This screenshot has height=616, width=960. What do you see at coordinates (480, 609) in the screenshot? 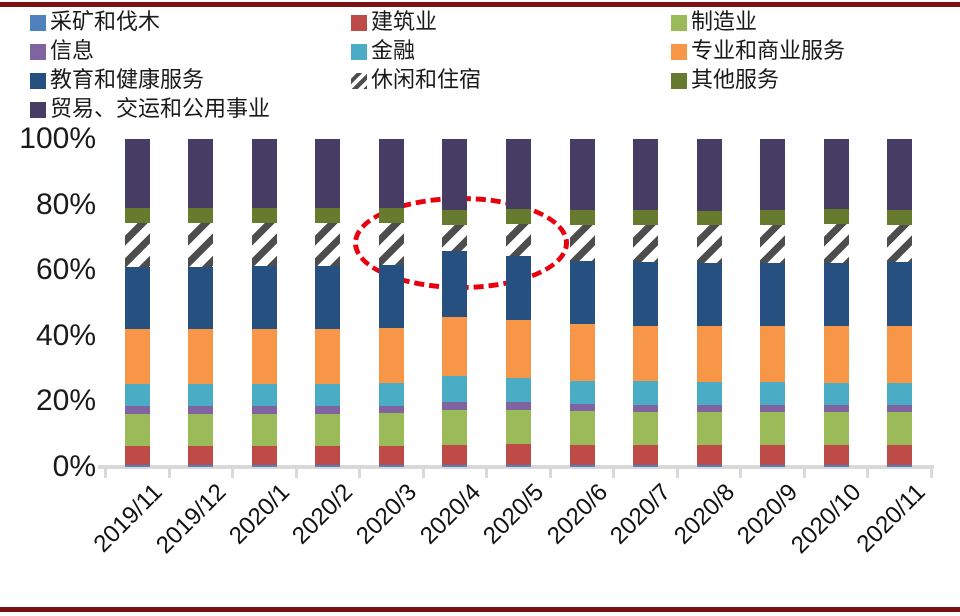
I see `bottom-rule` at bounding box center [480, 609].